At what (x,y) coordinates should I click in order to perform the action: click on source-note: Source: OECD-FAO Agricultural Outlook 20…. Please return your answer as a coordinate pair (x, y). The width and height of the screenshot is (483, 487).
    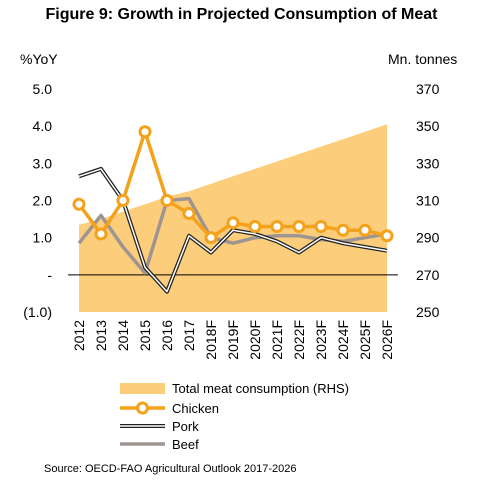
    Looking at the image, I should click on (170, 469).